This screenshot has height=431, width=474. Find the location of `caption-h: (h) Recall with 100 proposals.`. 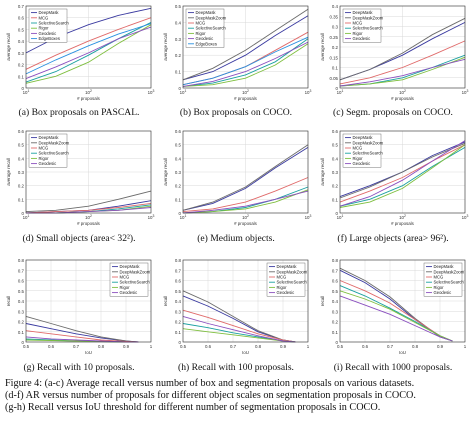

caption-h: (h) Recall with 100 proposals. is located at coordinates (236, 367).